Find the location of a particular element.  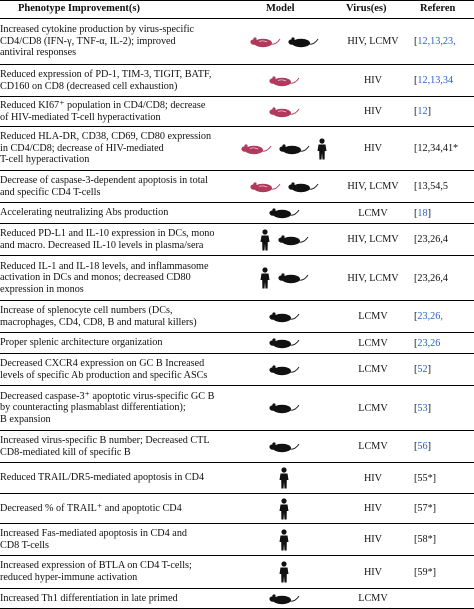

ref-link: 18 is located at coordinates (422, 213).